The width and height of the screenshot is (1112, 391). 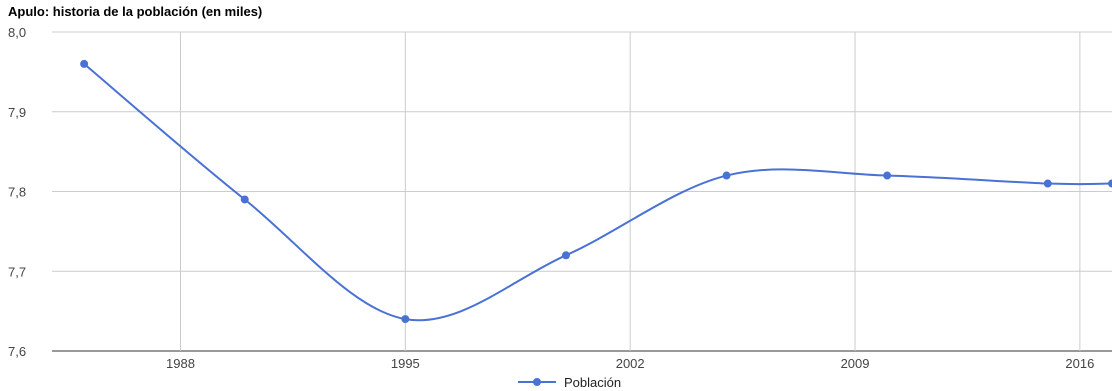 I want to click on y-tick-label: 7,7, so click(x=17, y=271).